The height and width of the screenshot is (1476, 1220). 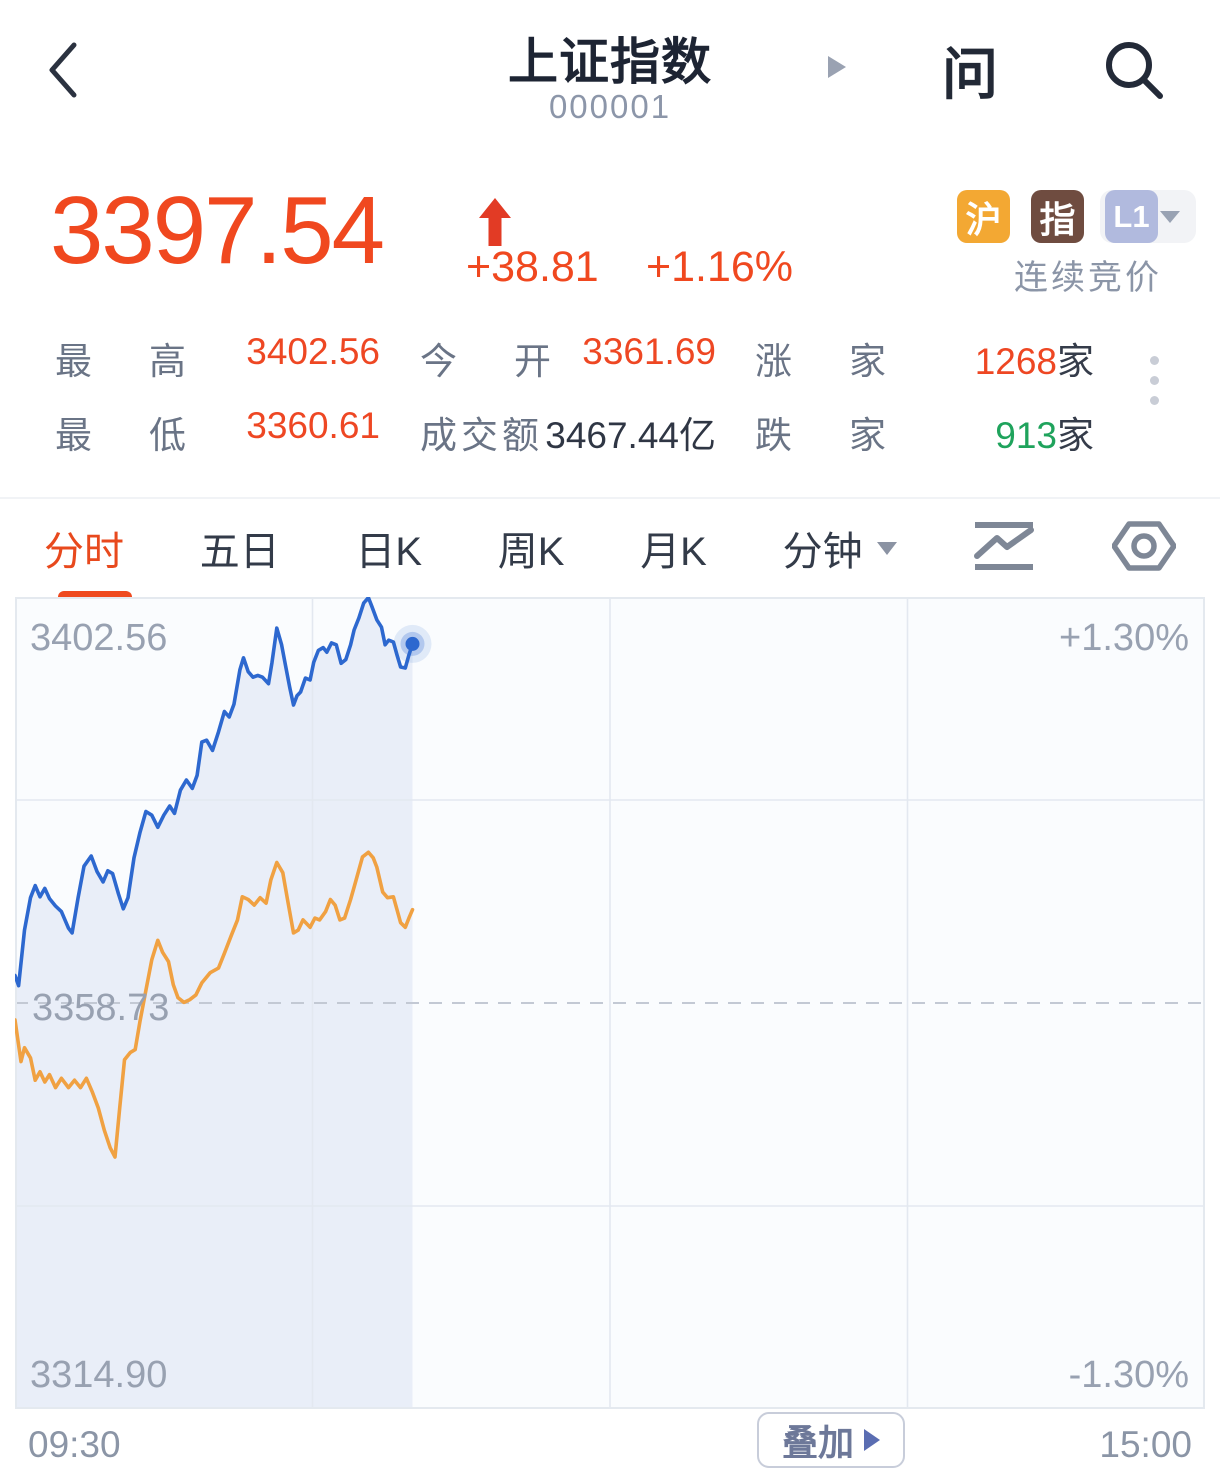 I want to click on chevron-left-icon, so click(x=63, y=70).